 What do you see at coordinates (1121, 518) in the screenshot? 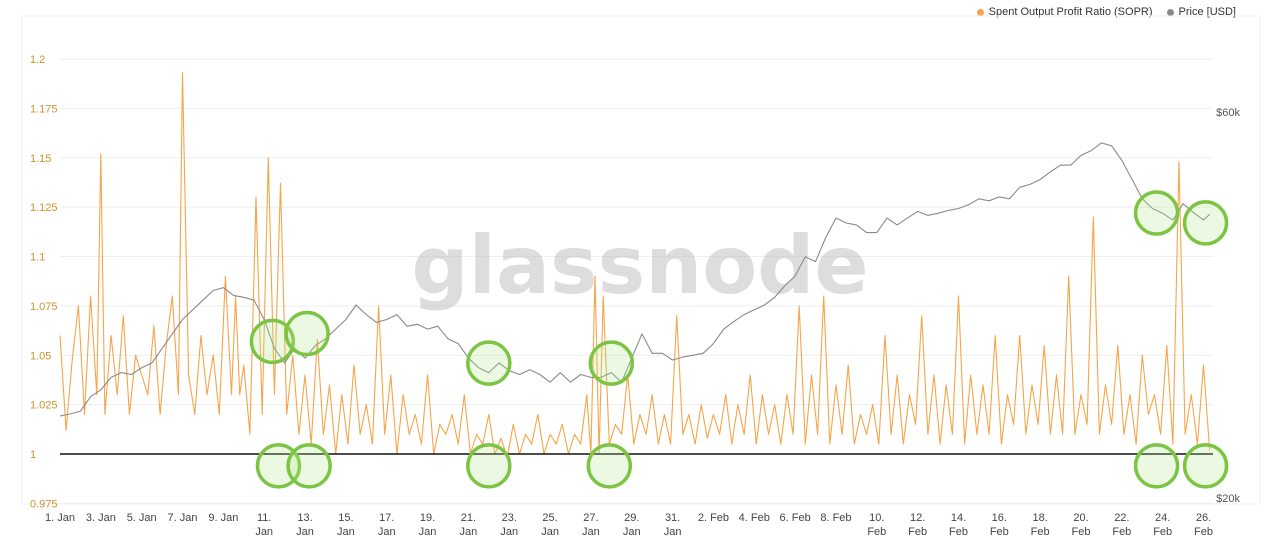
I see `x-tick-26: 22.` at bounding box center [1121, 518].